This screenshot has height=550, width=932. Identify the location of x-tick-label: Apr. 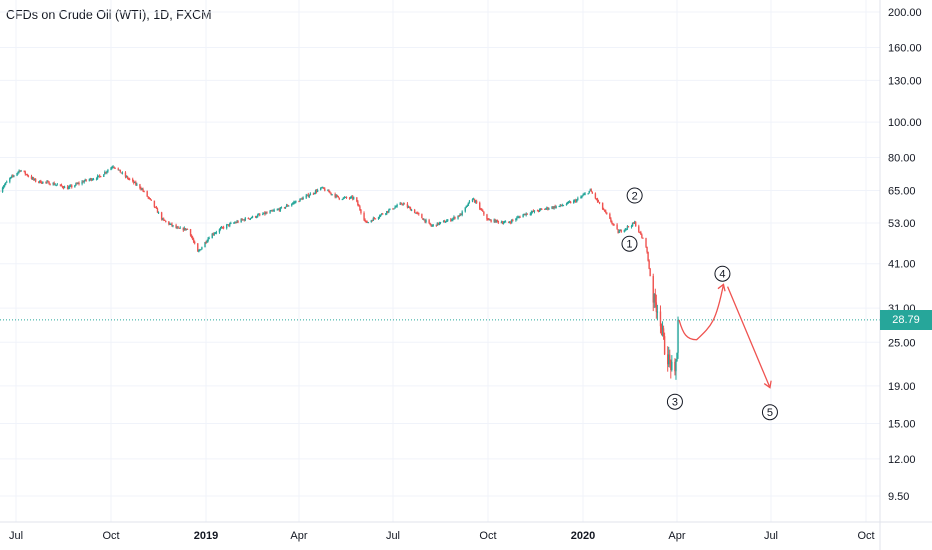
(298, 536).